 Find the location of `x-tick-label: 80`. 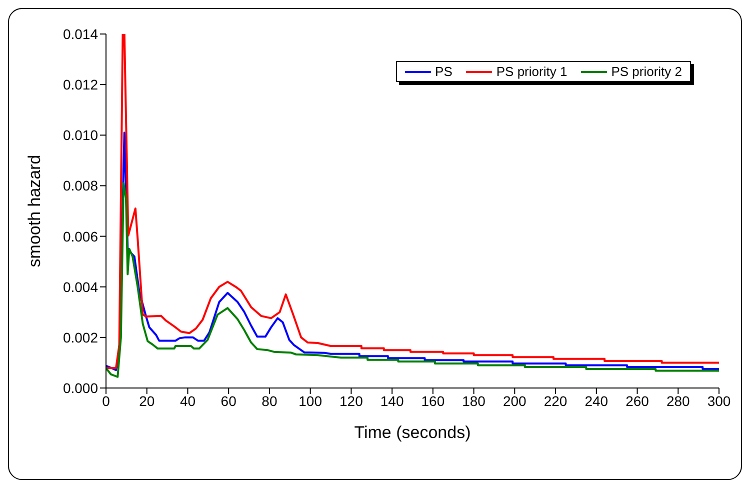

x-tick-label: 80 is located at coordinates (270, 400).